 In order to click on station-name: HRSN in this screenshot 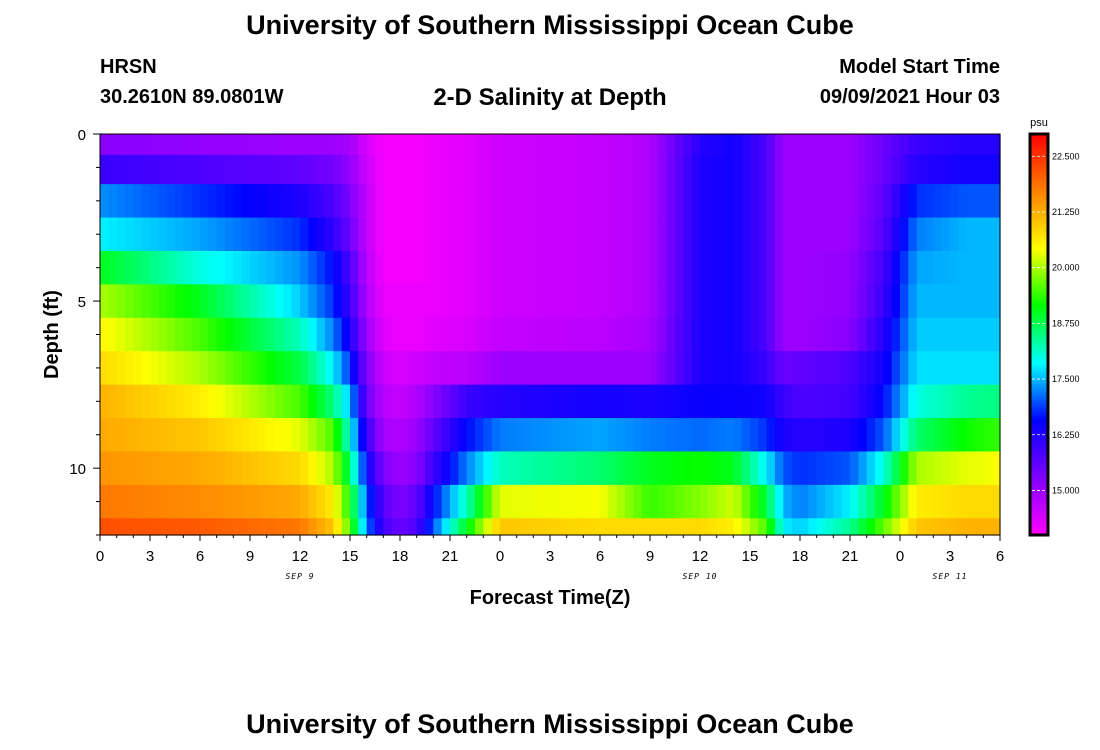, I will do `click(128, 67)`.